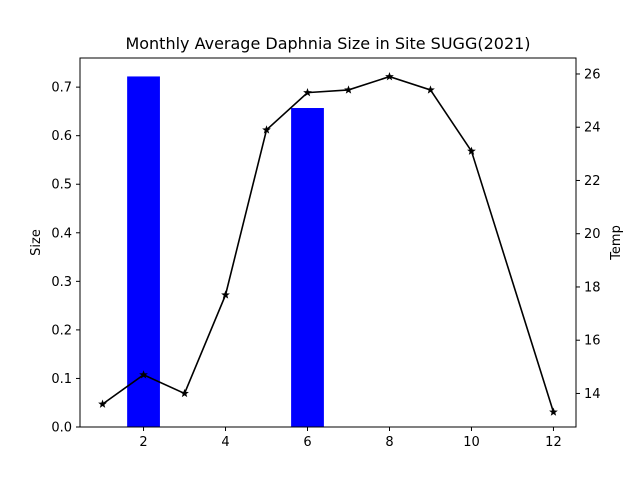 The height and width of the screenshot is (480, 640). What do you see at coordinates (592, 234) in the screenshot?
I see `y2-tick-label: 20` at bounding box center [592, 234].